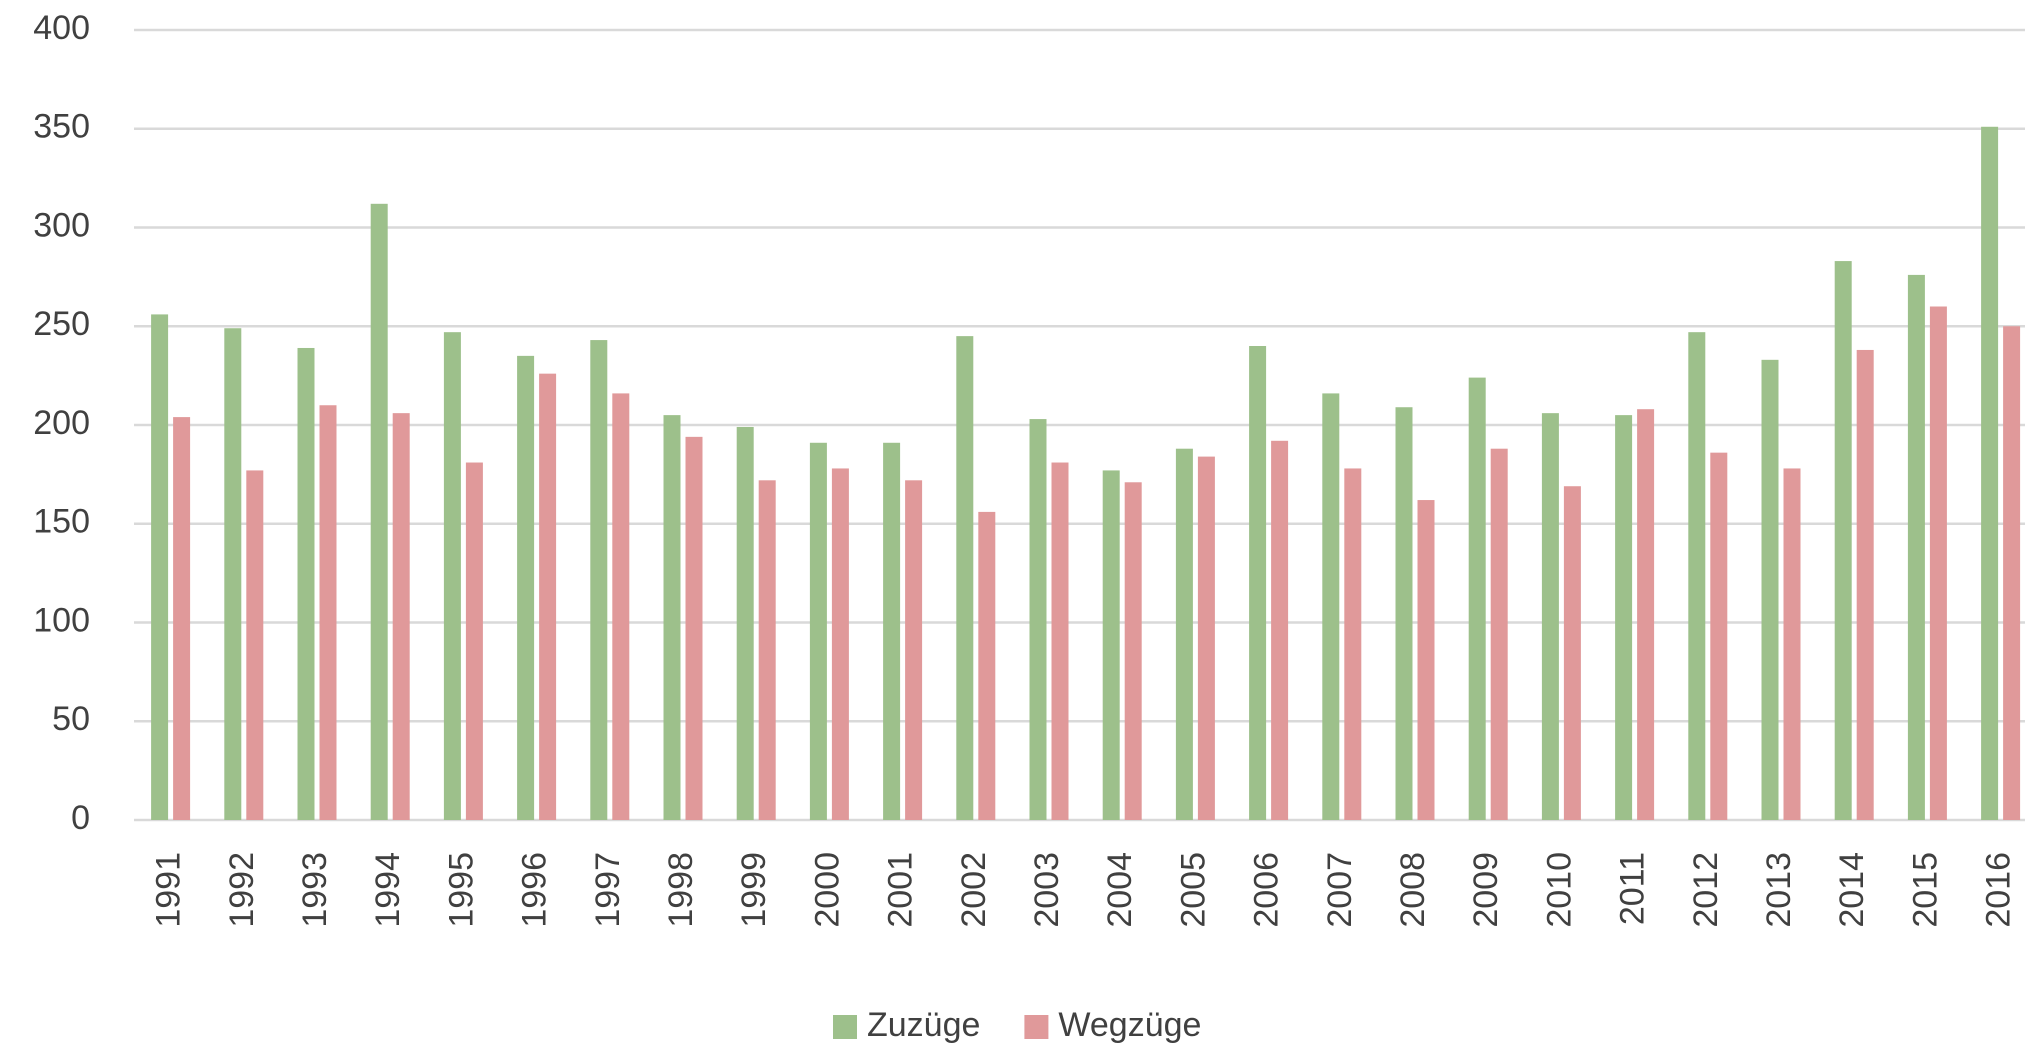 This screenshot has width=2025, height=1049. What do you see at coordinates (1559, 890) in the screenshot?
I see `x-tick-label: 2010` at bounding box center [1559, 890].